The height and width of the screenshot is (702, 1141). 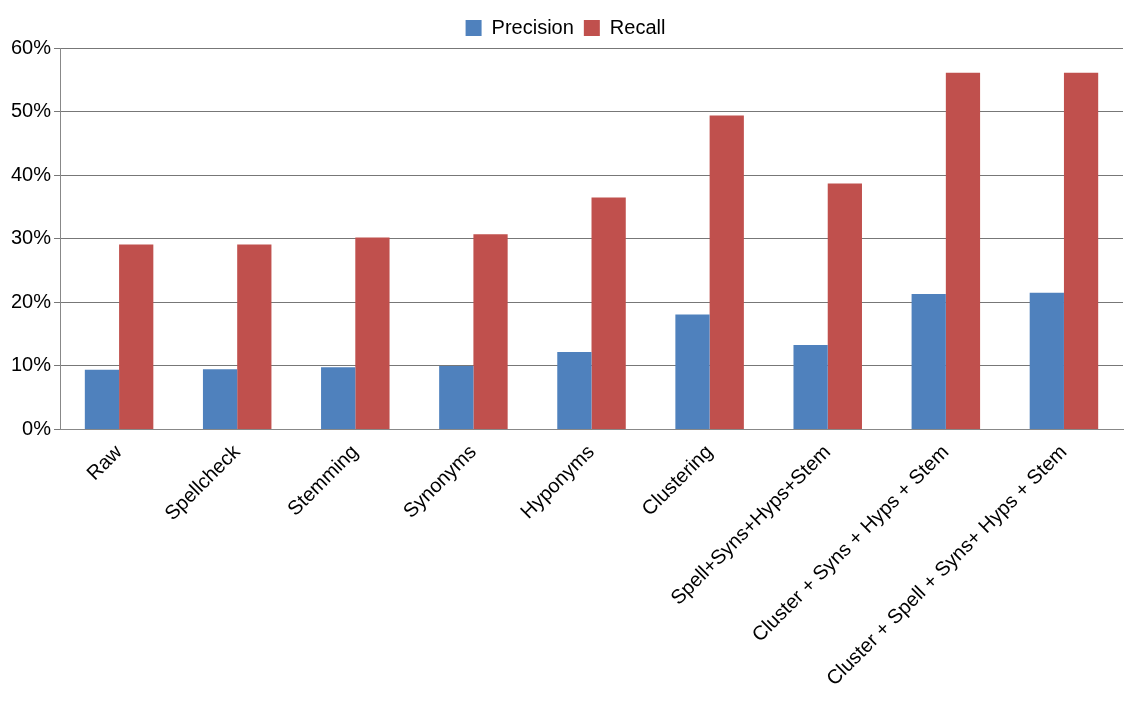 I want to click on y-tick-label: 40%, so click(x=31, y=173).